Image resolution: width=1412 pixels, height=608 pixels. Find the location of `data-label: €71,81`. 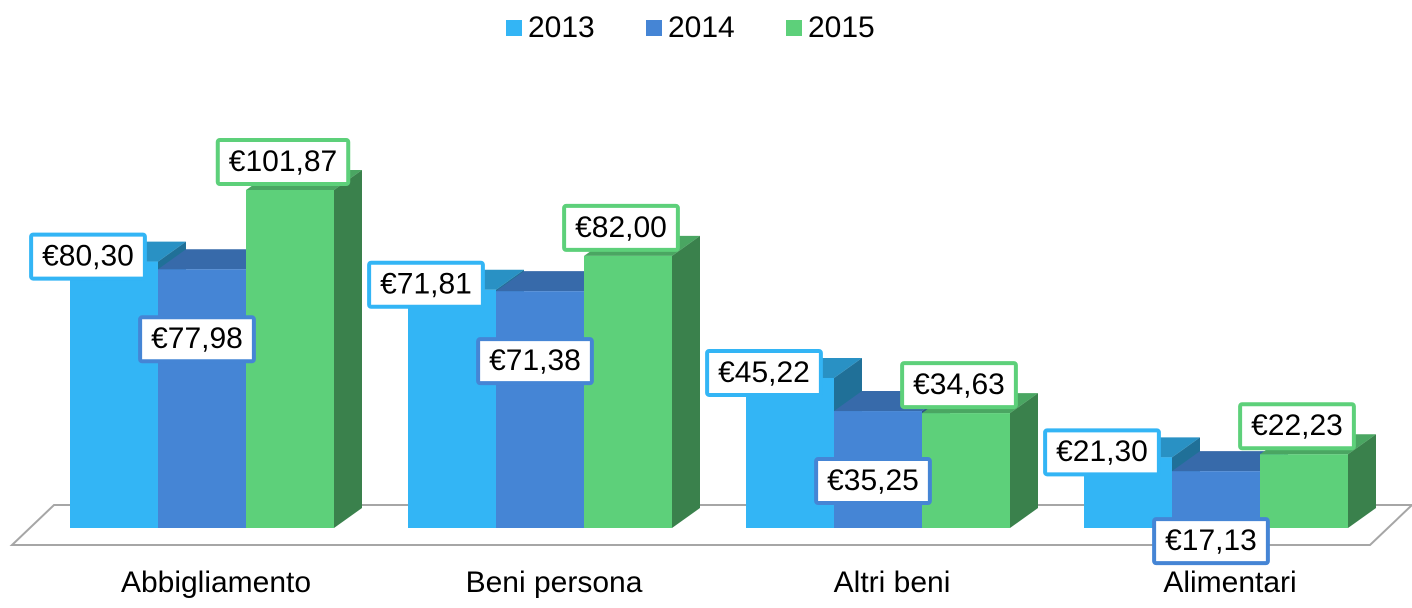

data-label: €71,81 is located at coordinates (426, 284).